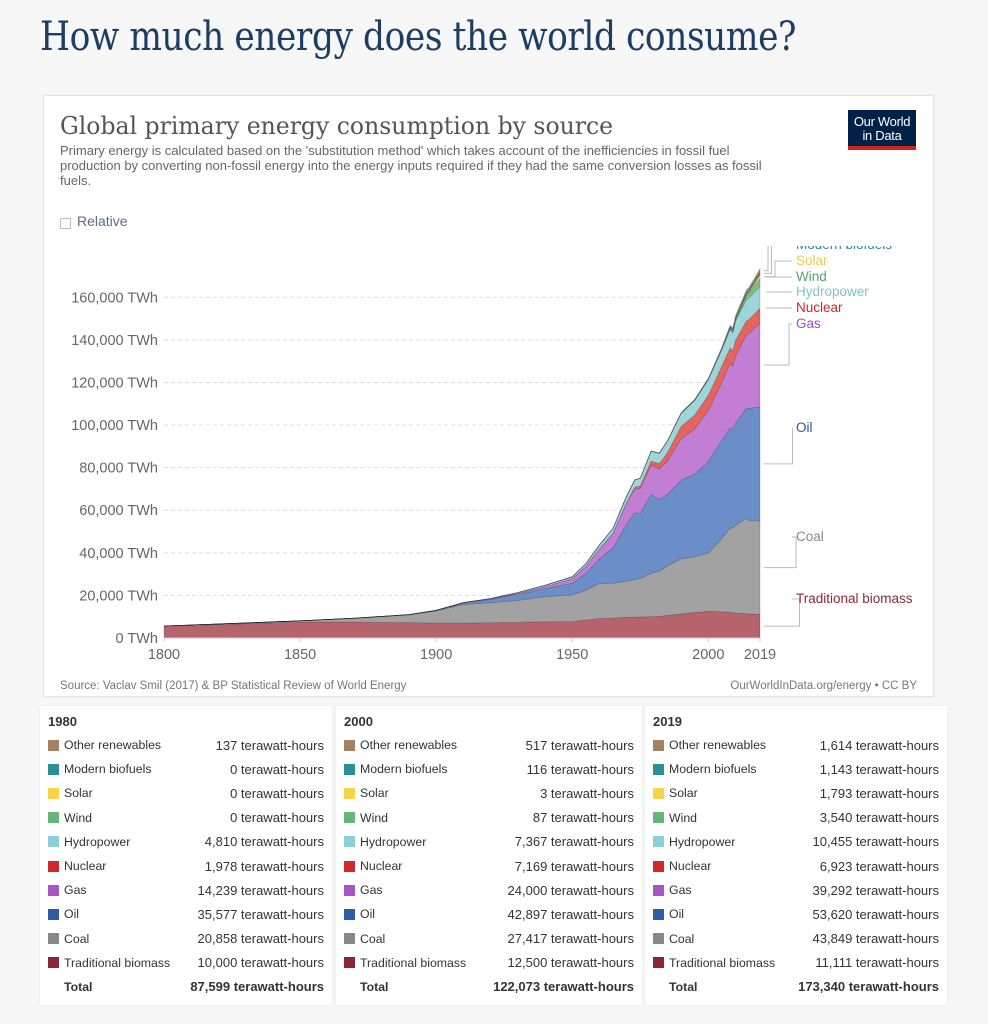 This screenshot has height=1024, width=988. I want to click on y-tick-label: 160,000 TWh, so click(114, 298).